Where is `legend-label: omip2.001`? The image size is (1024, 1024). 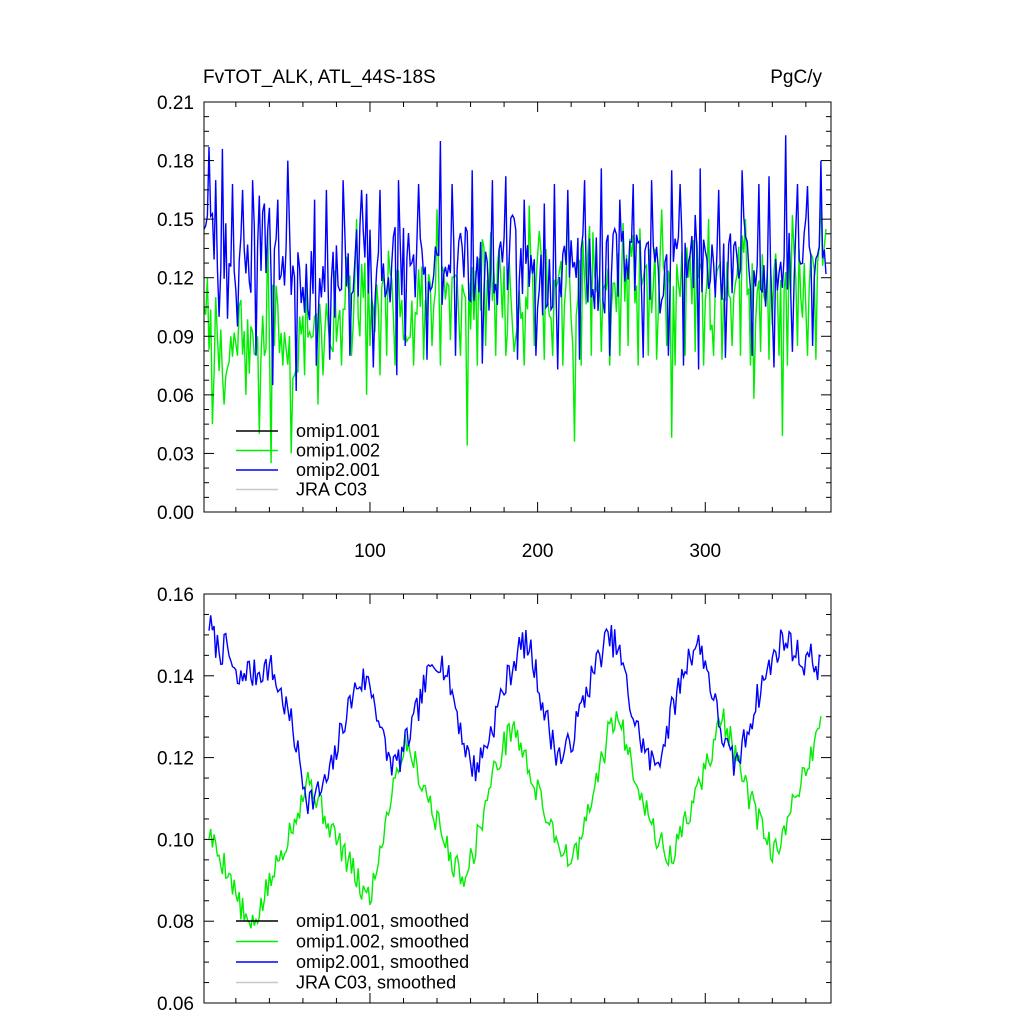 legend-label: omip2.001 is located at coordinates (338, 470).